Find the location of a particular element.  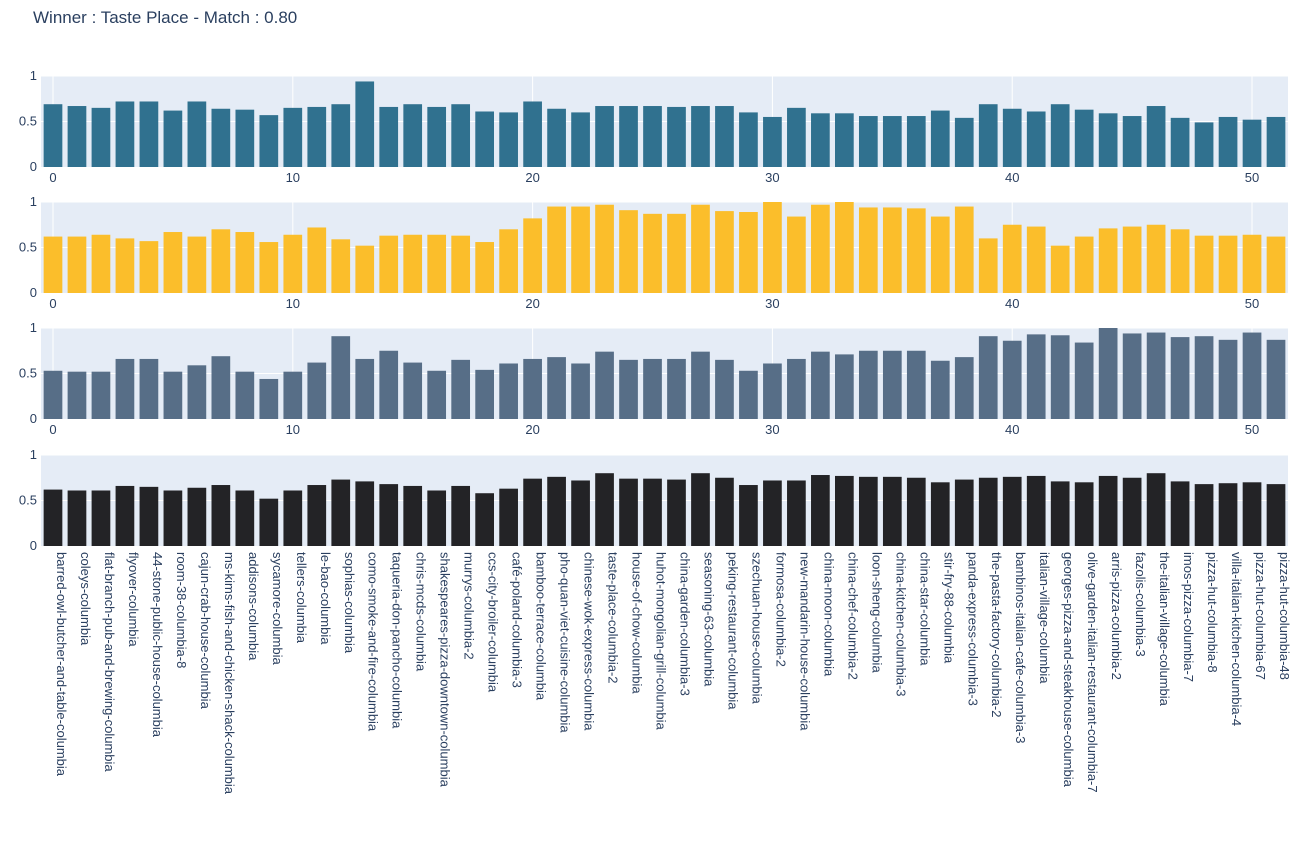

x-category-label: peking-restaurant-columbia is located at coordinates (732, 631).